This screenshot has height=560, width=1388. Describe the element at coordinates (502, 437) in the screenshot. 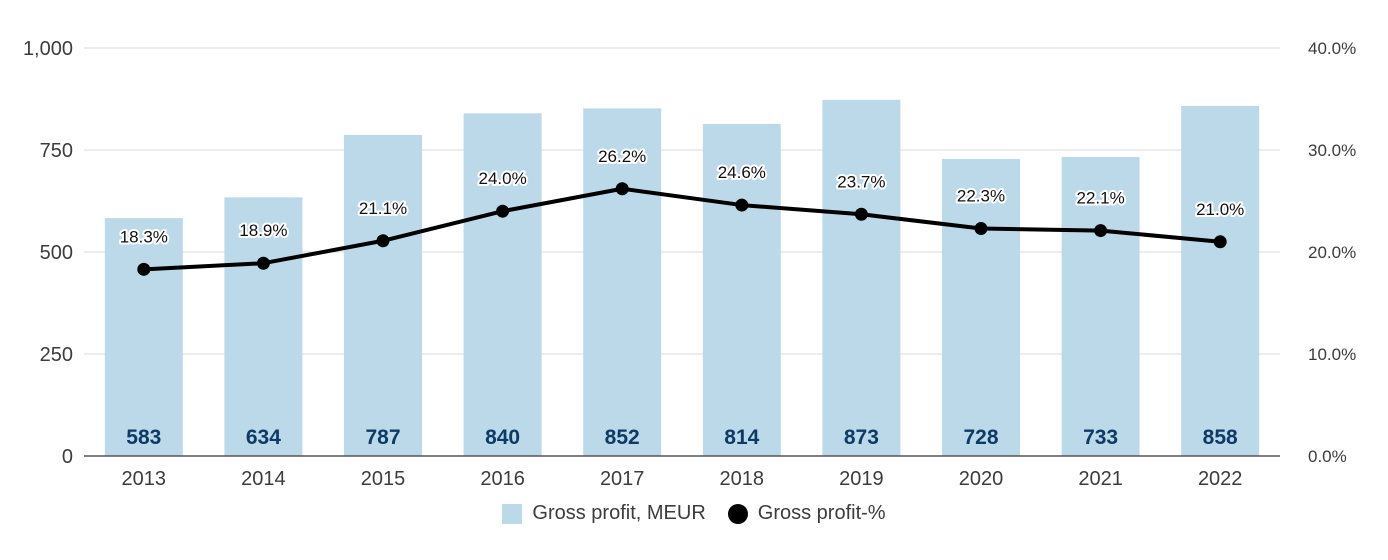

I see `bar-data-label: 840` at that location.